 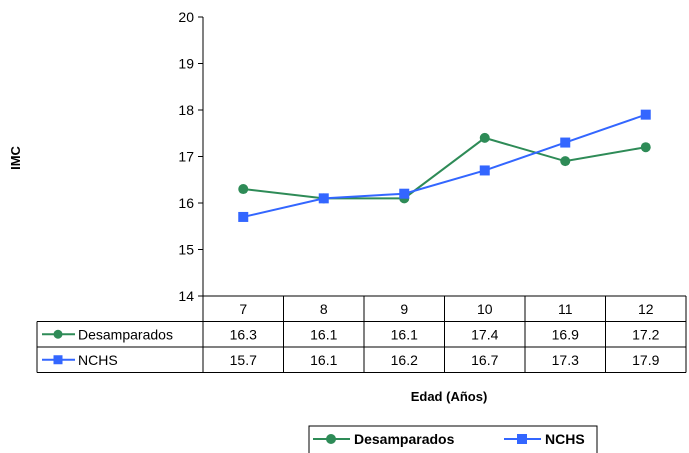 I want to click on x-tick-label: 12, so click(x=646, y=309).